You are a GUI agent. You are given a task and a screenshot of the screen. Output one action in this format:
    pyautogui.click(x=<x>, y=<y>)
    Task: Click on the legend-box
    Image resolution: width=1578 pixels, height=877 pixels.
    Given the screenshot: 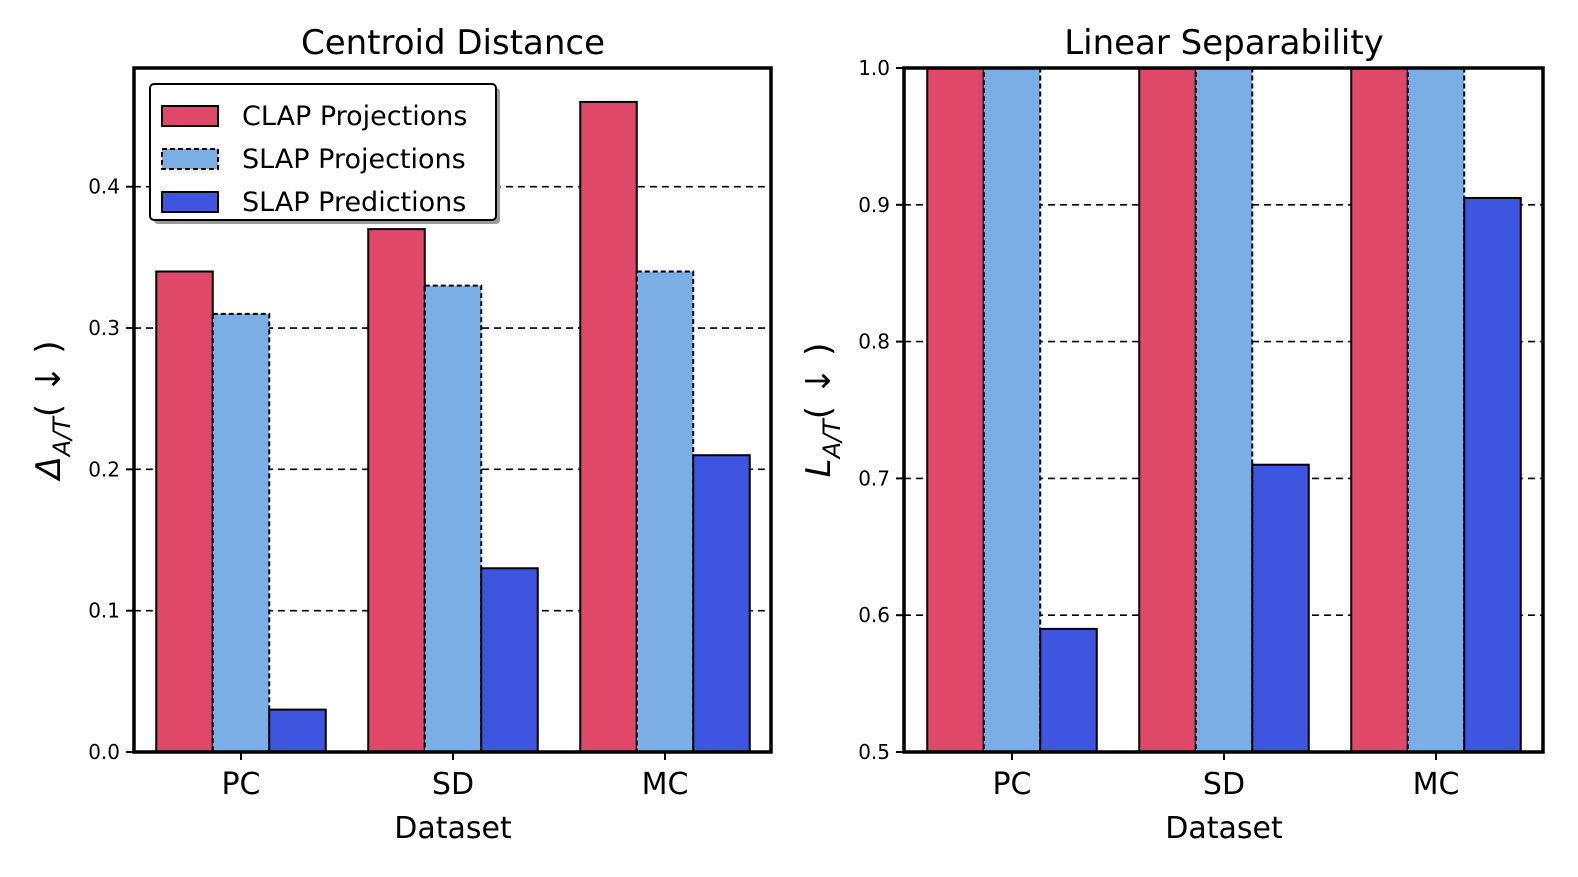 What is the action you would take?
    pyautogui.click(x=323, y=152)
    